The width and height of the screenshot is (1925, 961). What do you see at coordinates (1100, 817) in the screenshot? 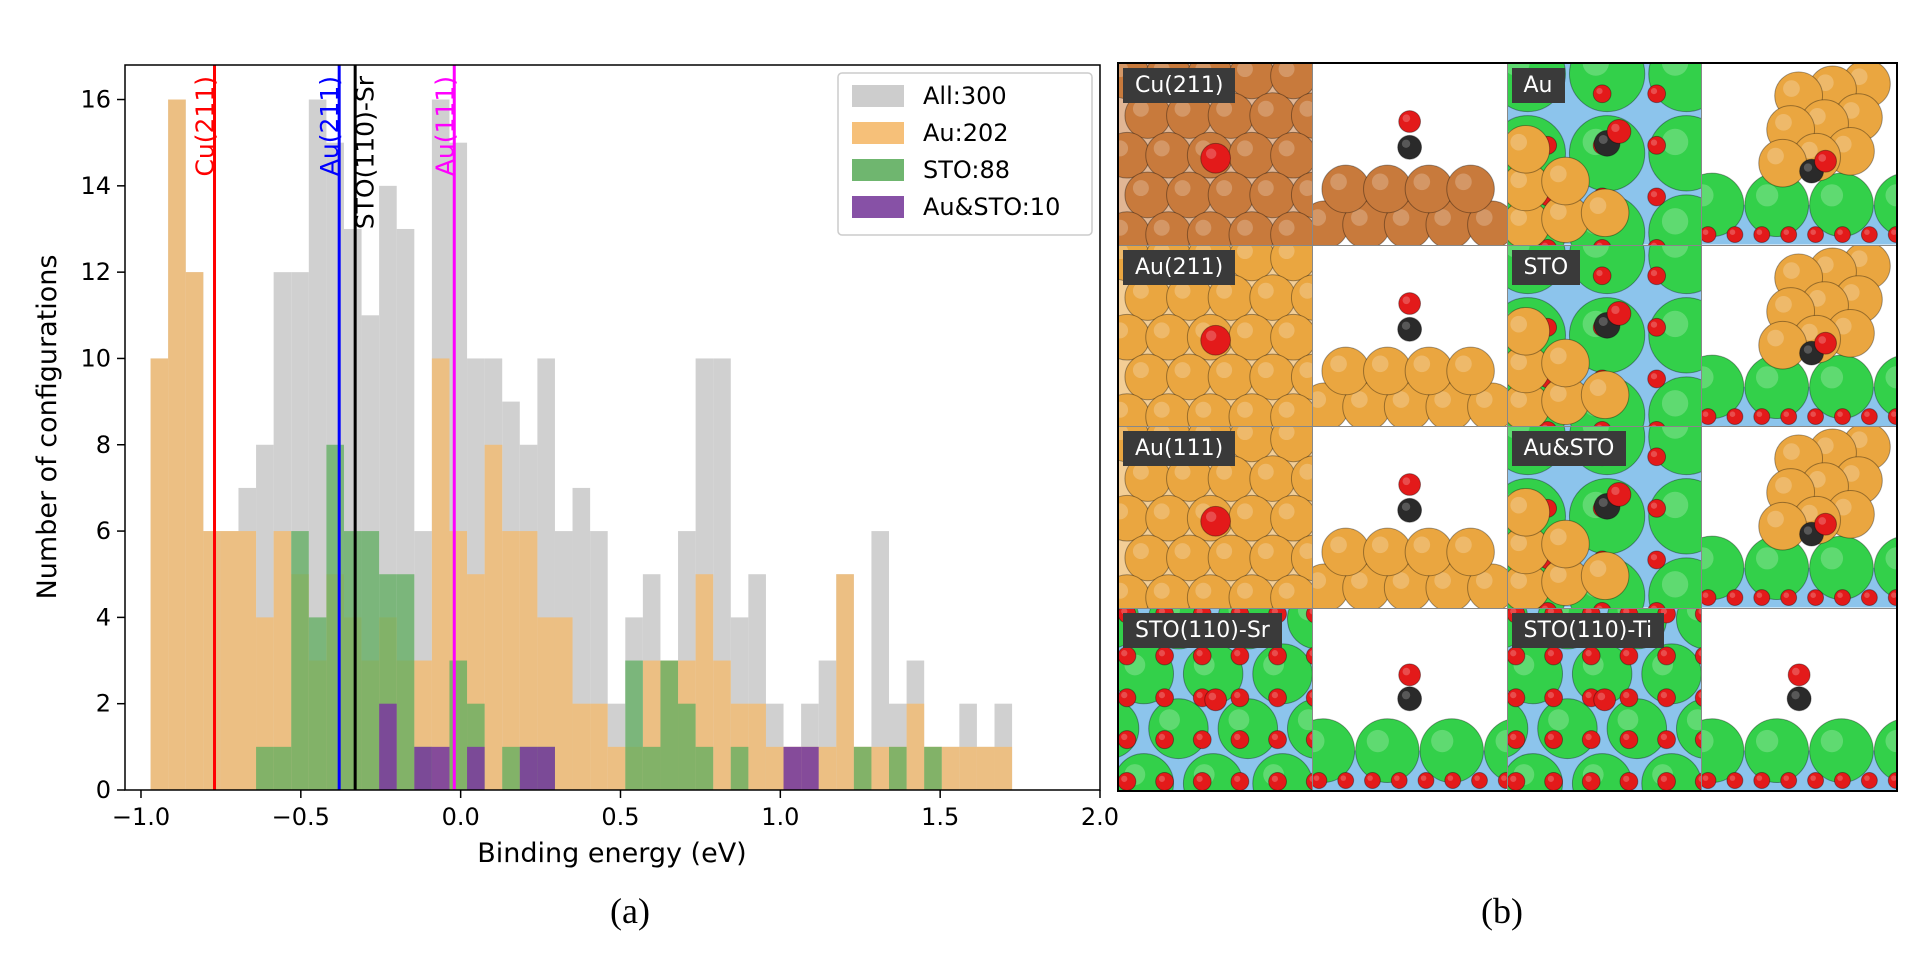
I see `x-tick-label: 2.0` at bounding box center [1100, 817].